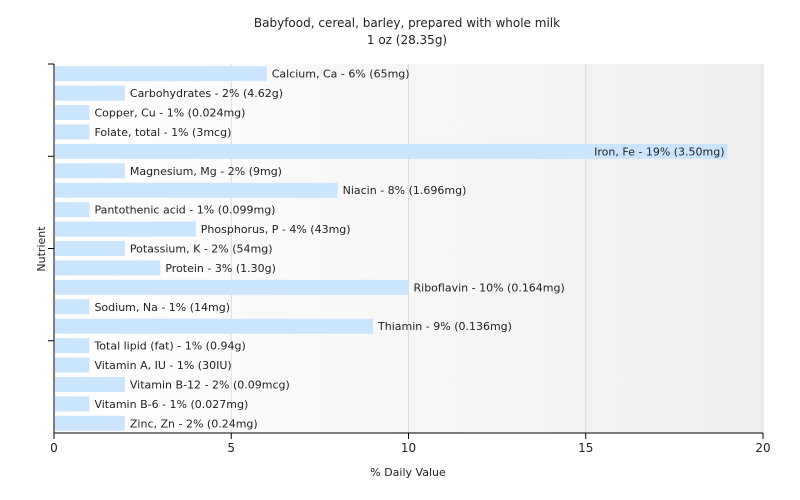 This screenshot has height=500, width=800. I want to click on bar-label: Vitamin A, IU - 1% (30IU), so click(162, 365).